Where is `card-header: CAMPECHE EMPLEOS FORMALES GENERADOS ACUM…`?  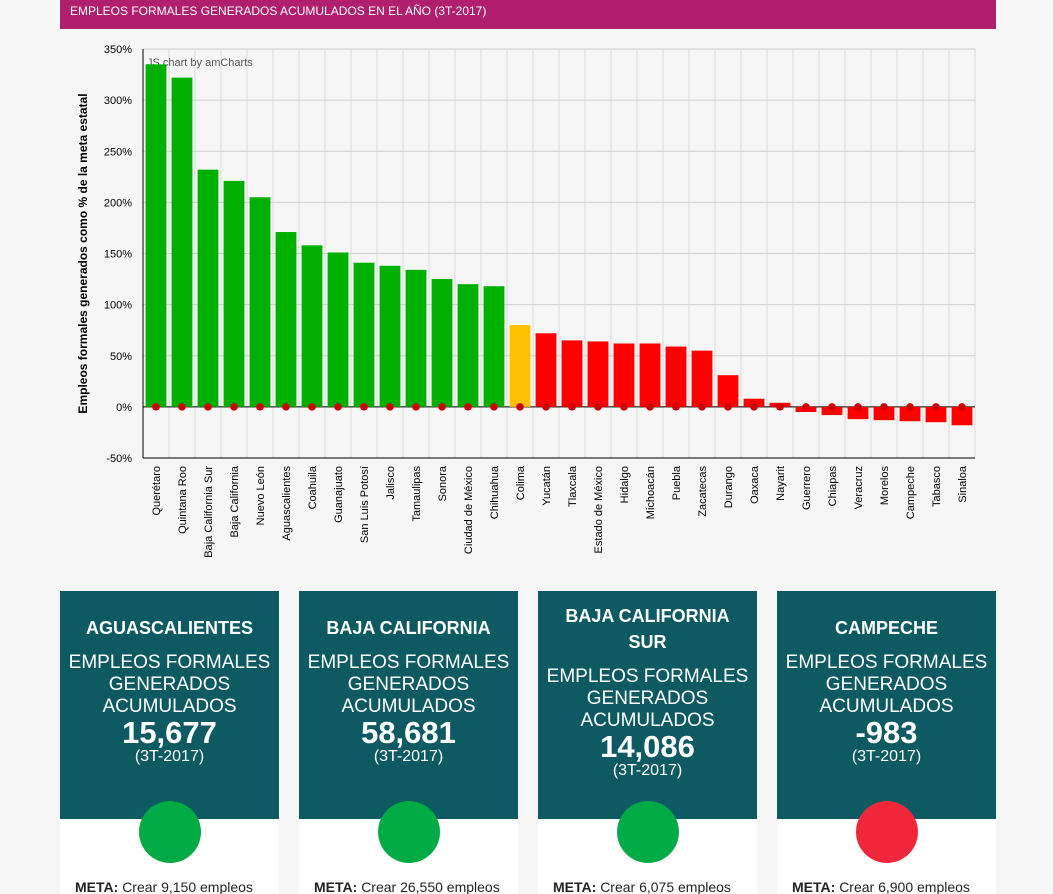 card-header: CAMPECHE EMPLEOS FORMALES GENERADOS ACUM… is located at coordinates (886, 705).